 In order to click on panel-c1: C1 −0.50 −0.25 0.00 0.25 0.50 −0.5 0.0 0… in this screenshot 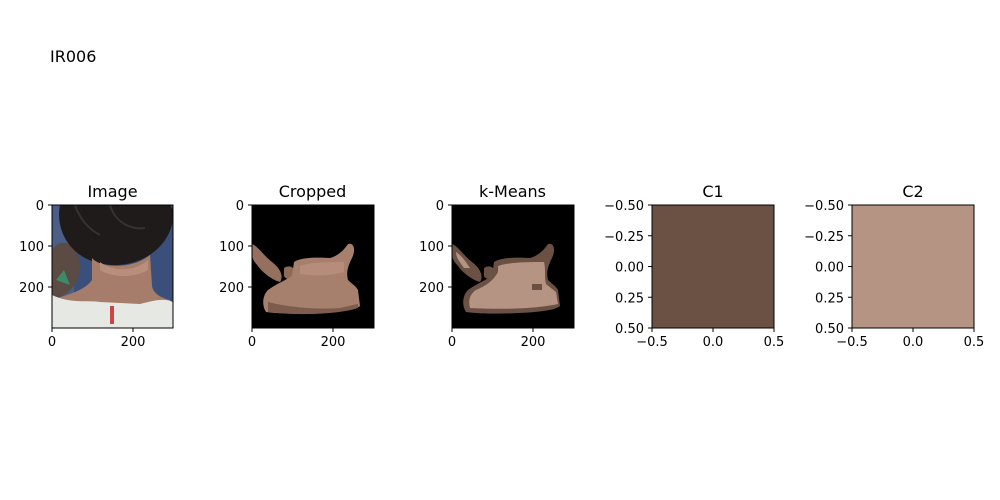, I will do `click(694, 266)`.